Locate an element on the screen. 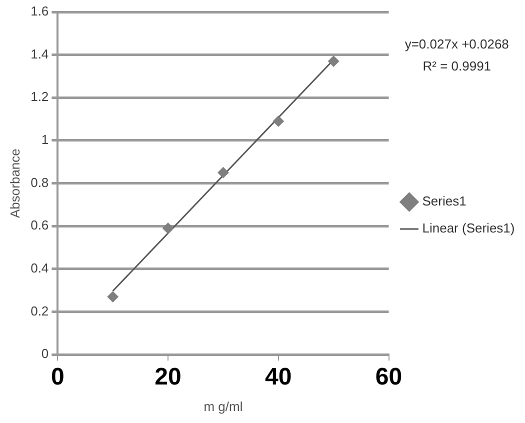 This screenshot has width=525, height=423. x-tick-label: 20 is located at coordinates (168, 377).